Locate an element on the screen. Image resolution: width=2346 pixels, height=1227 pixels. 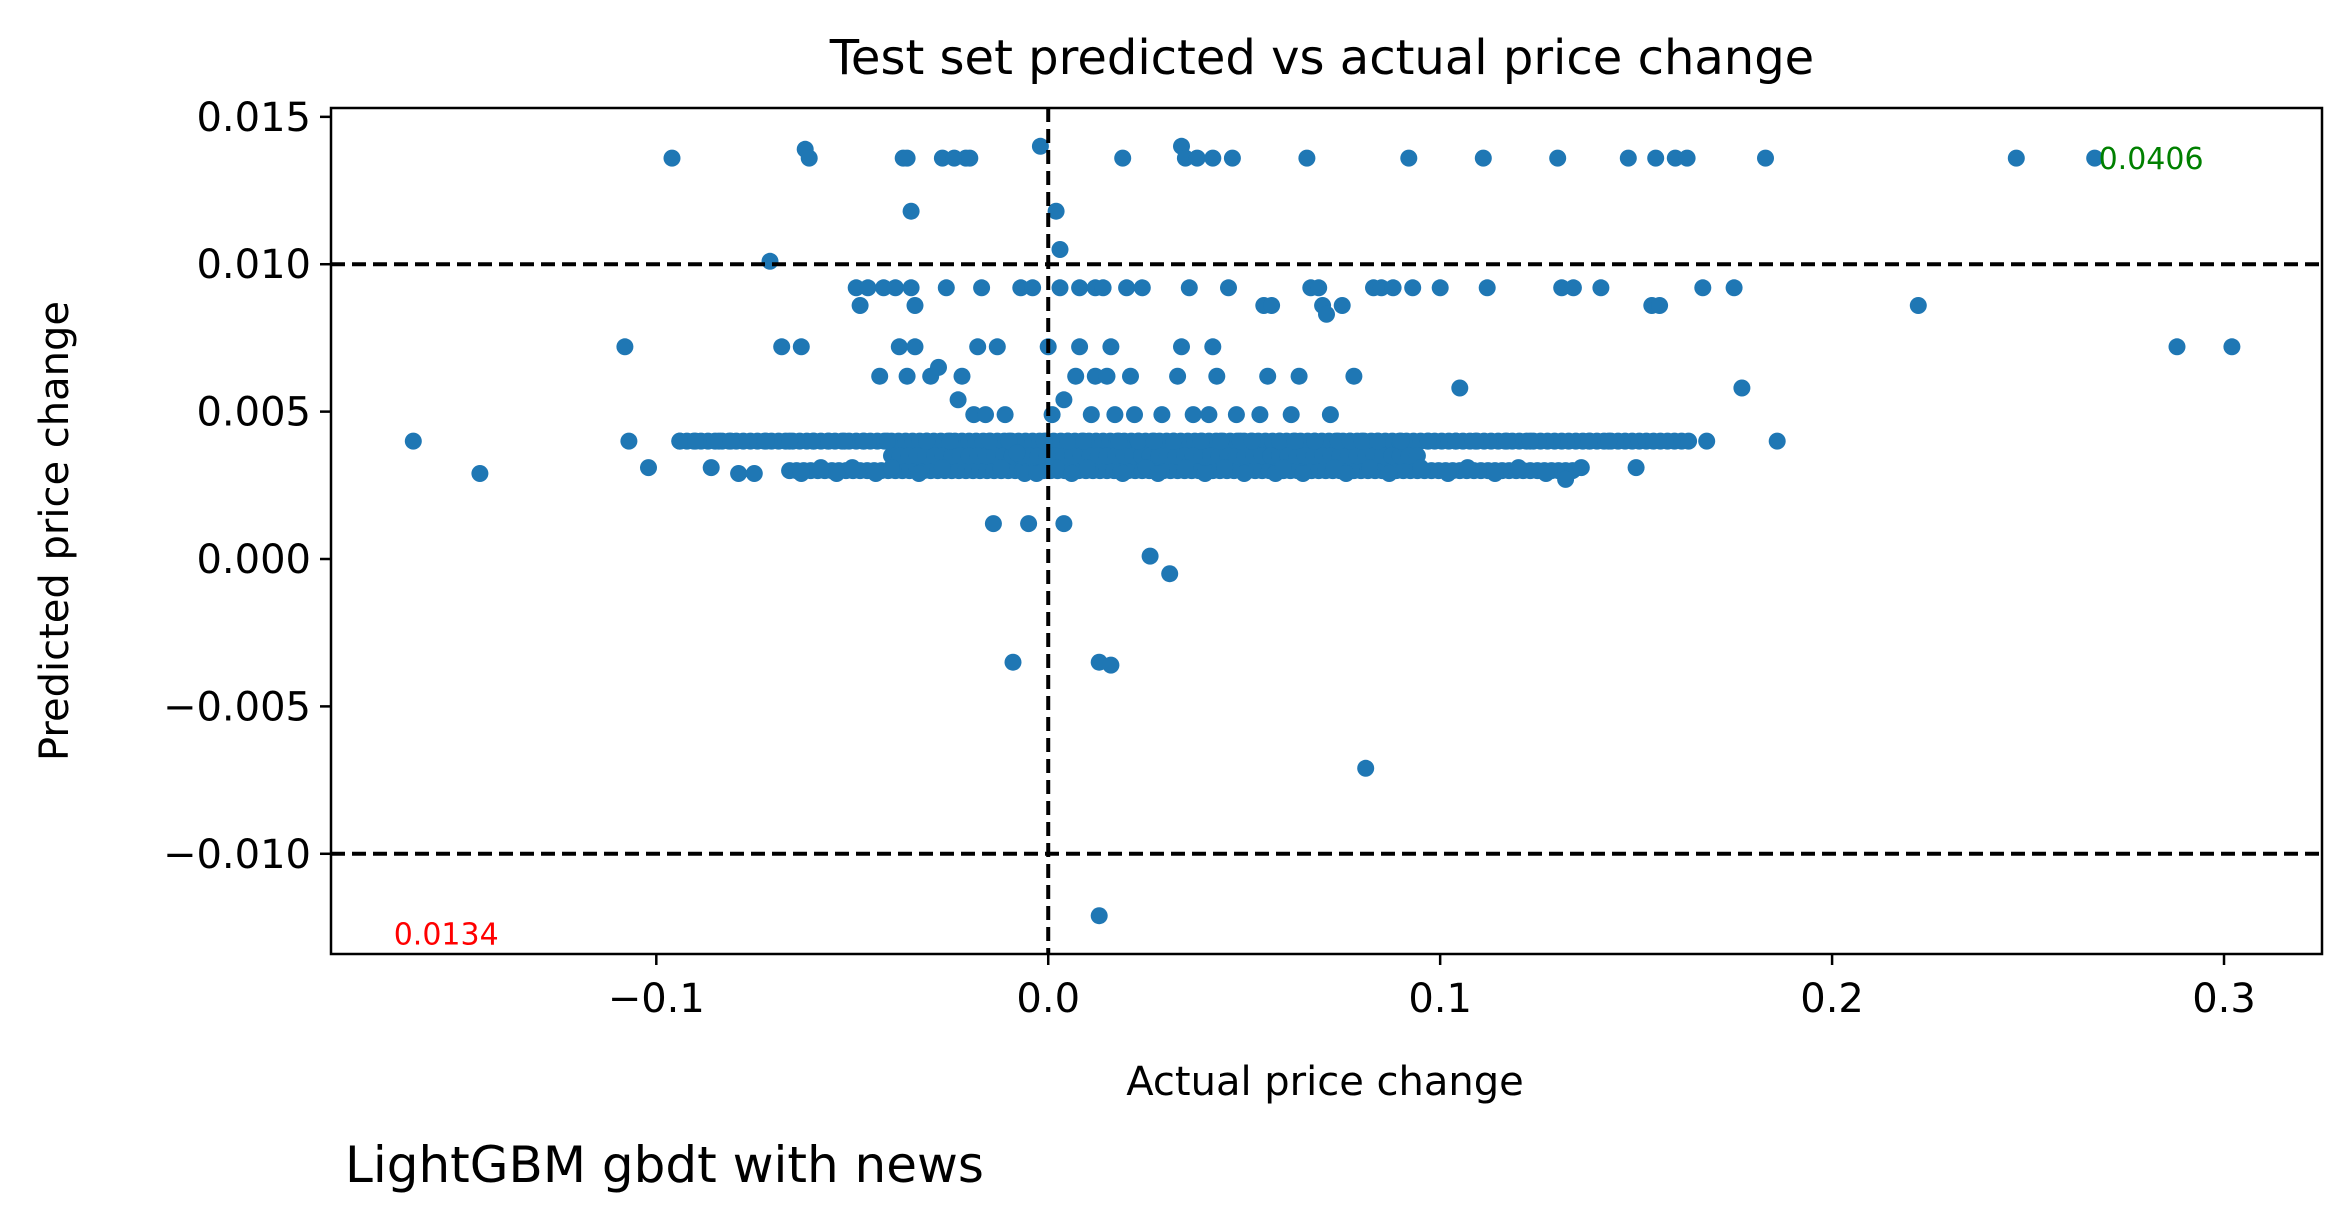
y-axis-ticks: 0.015 0.010 0.005 0.000 −0.005 −0.010 is located at coordinates (247, 486).